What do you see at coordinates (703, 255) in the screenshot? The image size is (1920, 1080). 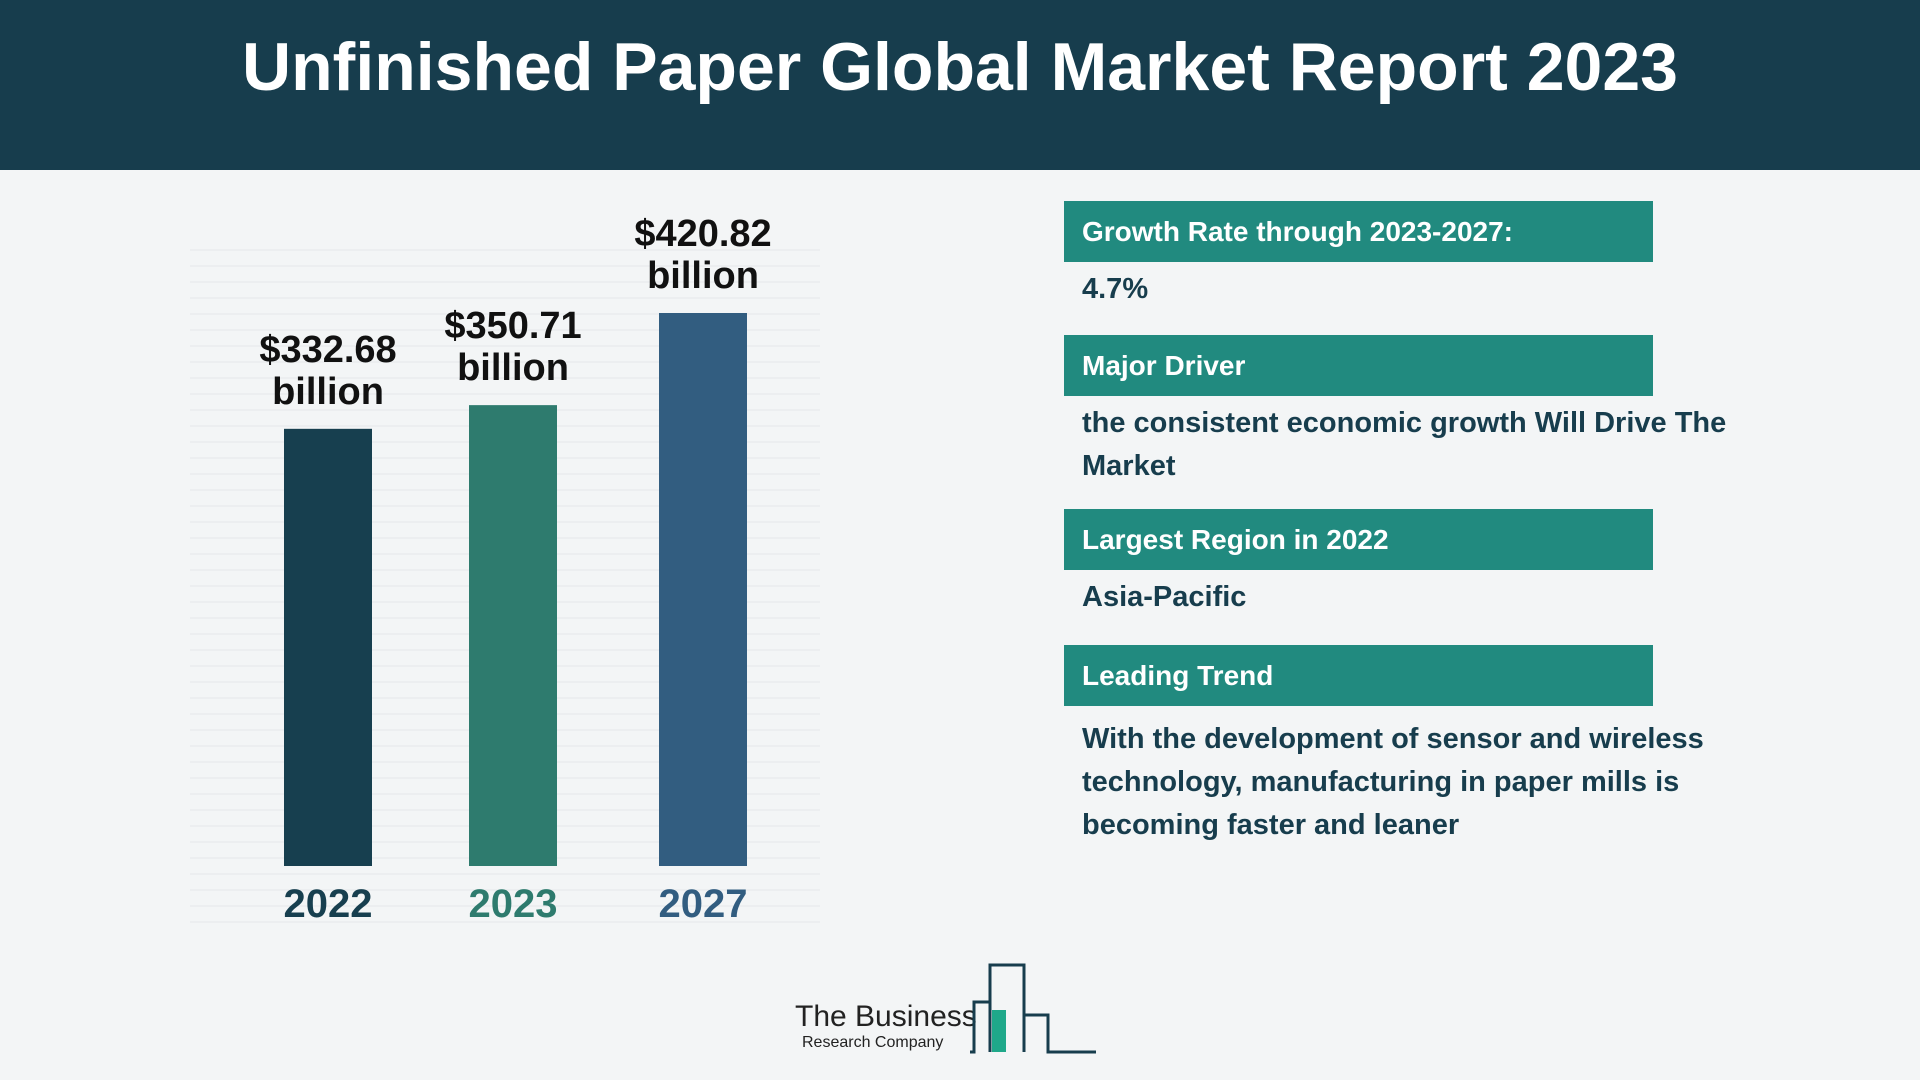 I see `value-label: $420.82 billion` at bounding box center [703, 255].